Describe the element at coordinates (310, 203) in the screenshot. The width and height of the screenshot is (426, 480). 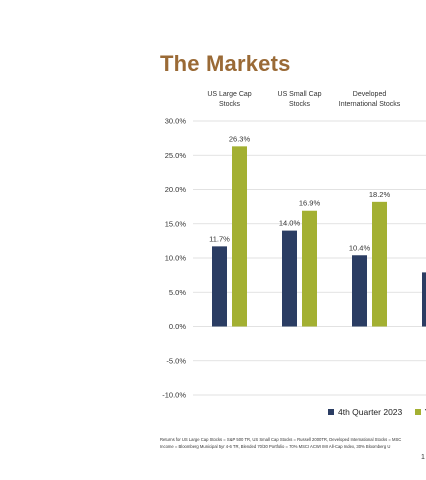
I see `data-label: 16.9%` at that location.